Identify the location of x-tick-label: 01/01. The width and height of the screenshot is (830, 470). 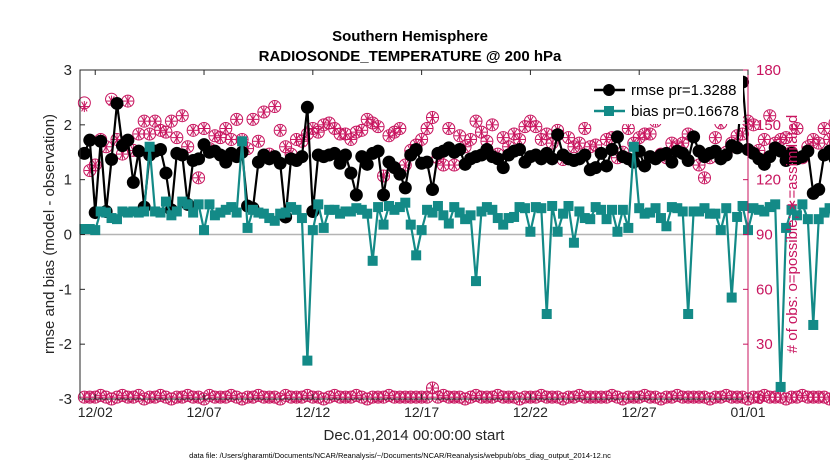
(747, 412).